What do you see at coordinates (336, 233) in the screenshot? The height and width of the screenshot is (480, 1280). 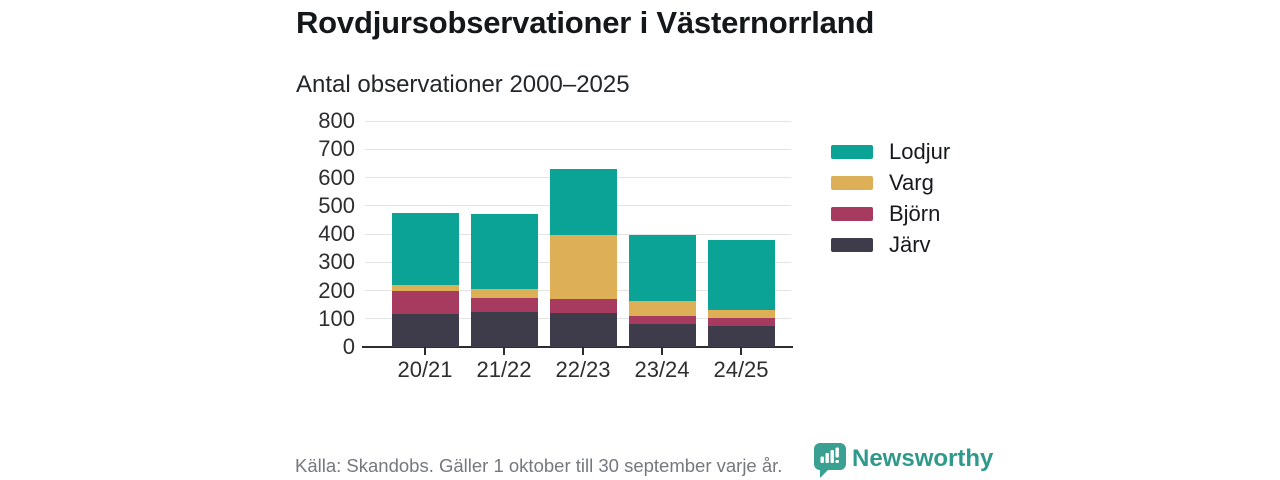 I see `y-axis-tick-label: 400` at bounding box center [336, 233].